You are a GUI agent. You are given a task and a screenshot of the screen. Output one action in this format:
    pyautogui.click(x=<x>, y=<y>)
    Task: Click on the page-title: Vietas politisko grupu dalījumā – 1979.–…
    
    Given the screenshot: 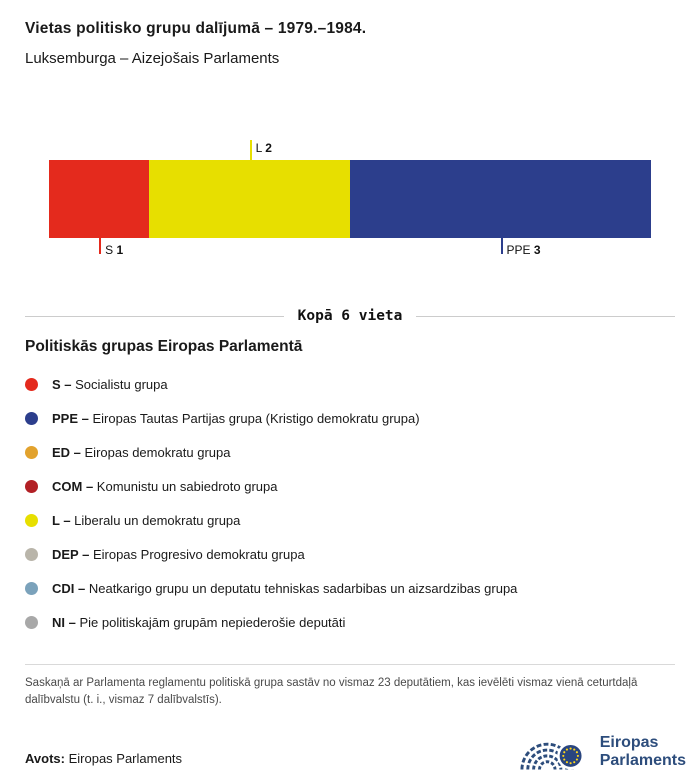 What is the action you would take?
    pyautogui.click(x=196, y=28)
    